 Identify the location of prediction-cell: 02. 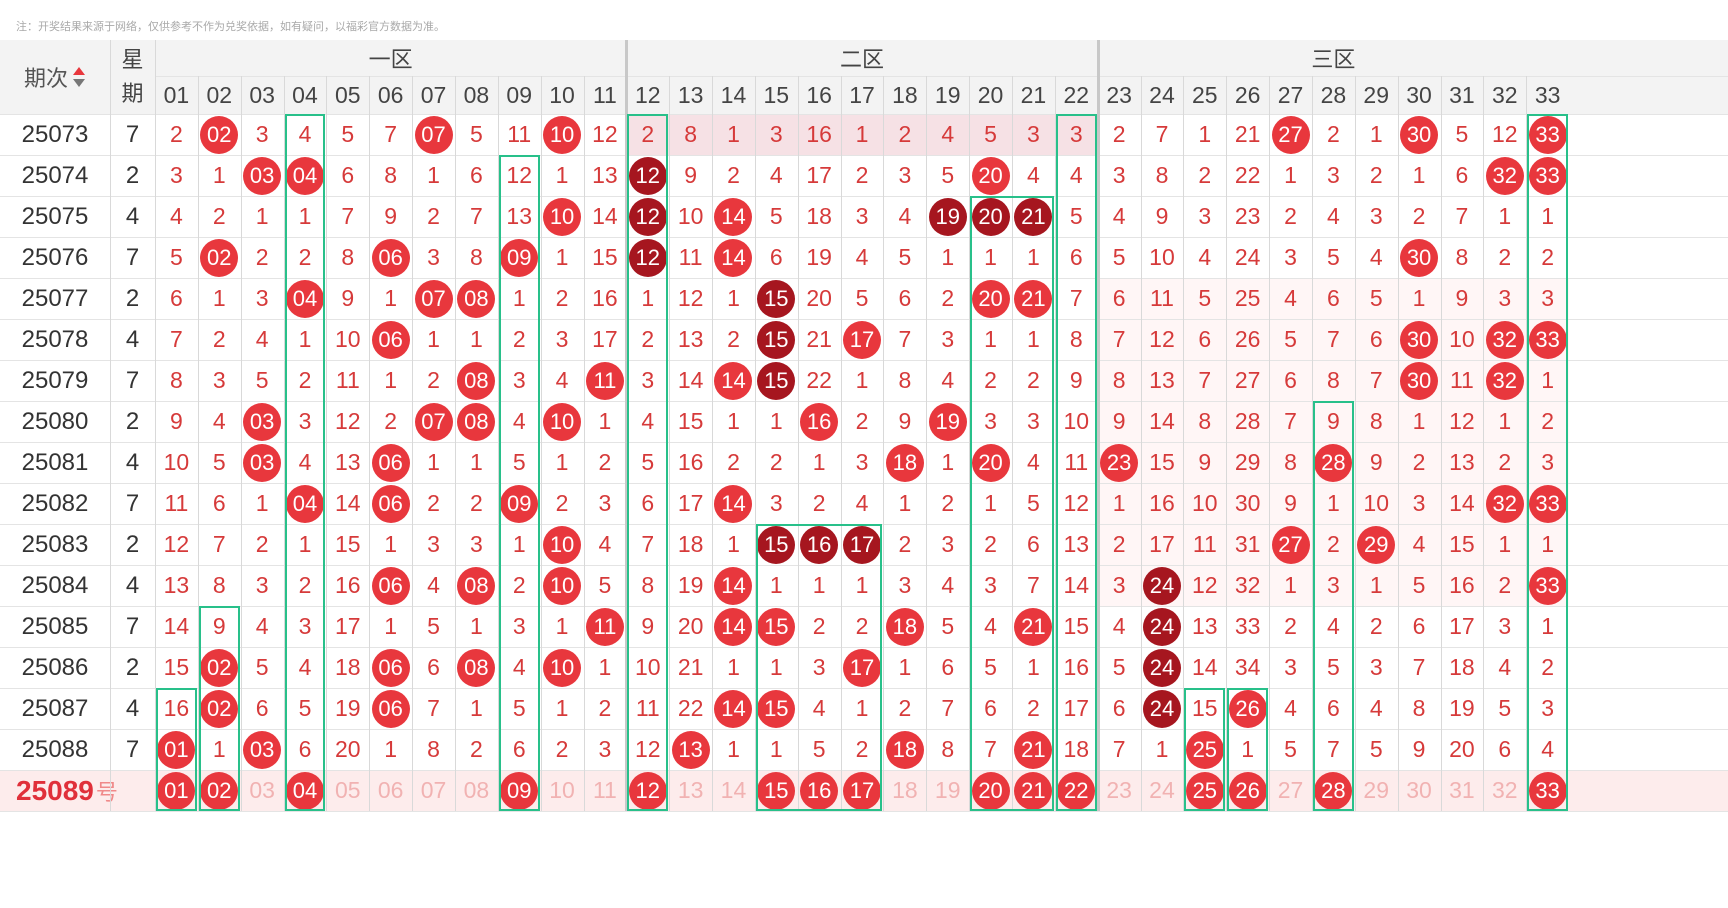
(219, 790).